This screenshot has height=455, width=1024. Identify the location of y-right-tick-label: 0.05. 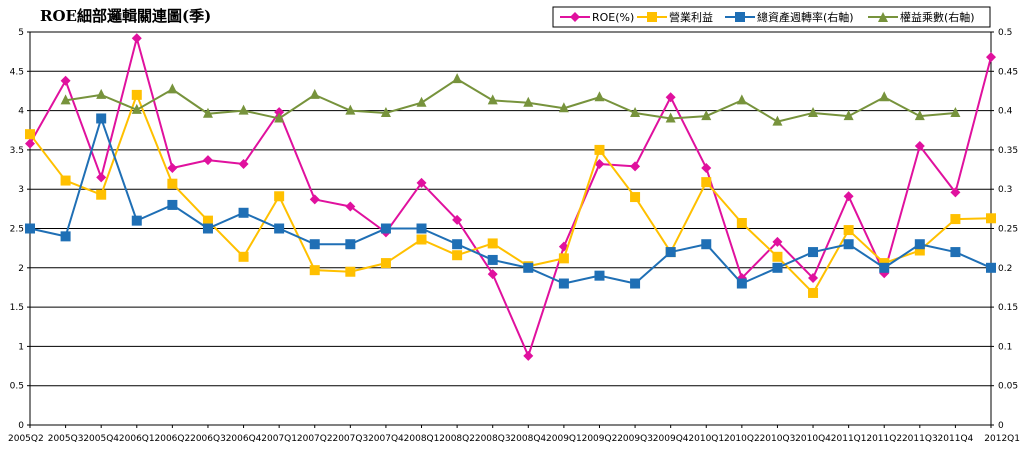
(1008, 387).